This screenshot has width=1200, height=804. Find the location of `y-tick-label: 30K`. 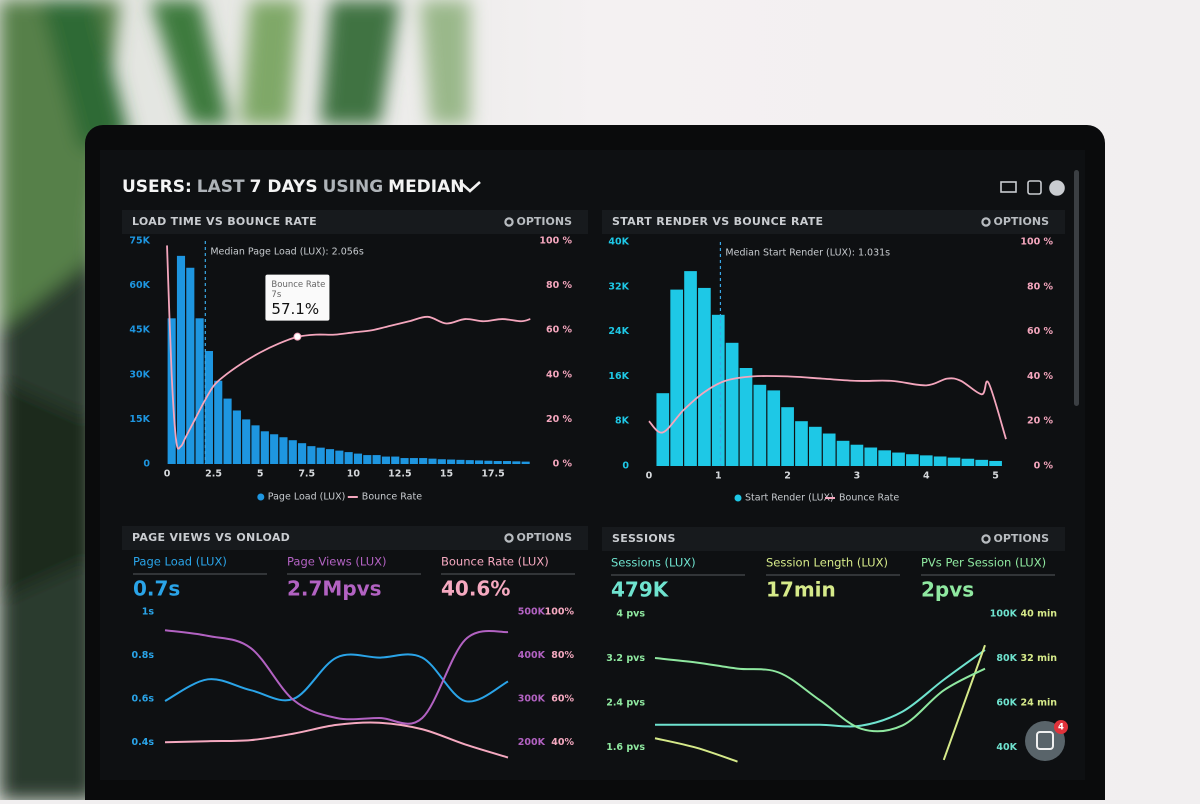

y-tick-label: 30K is located at coordinates (139, 374).